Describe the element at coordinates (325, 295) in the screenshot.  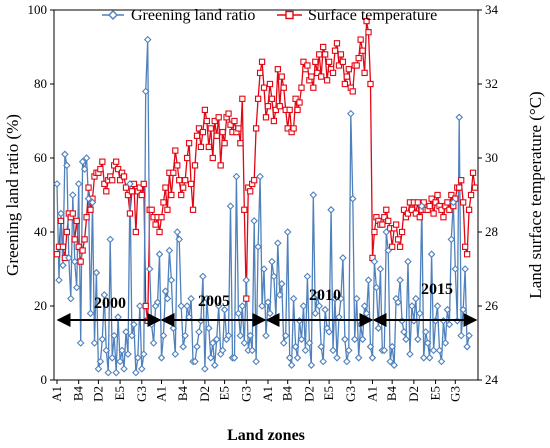
I see `period-label-2010: 2010` at that location.